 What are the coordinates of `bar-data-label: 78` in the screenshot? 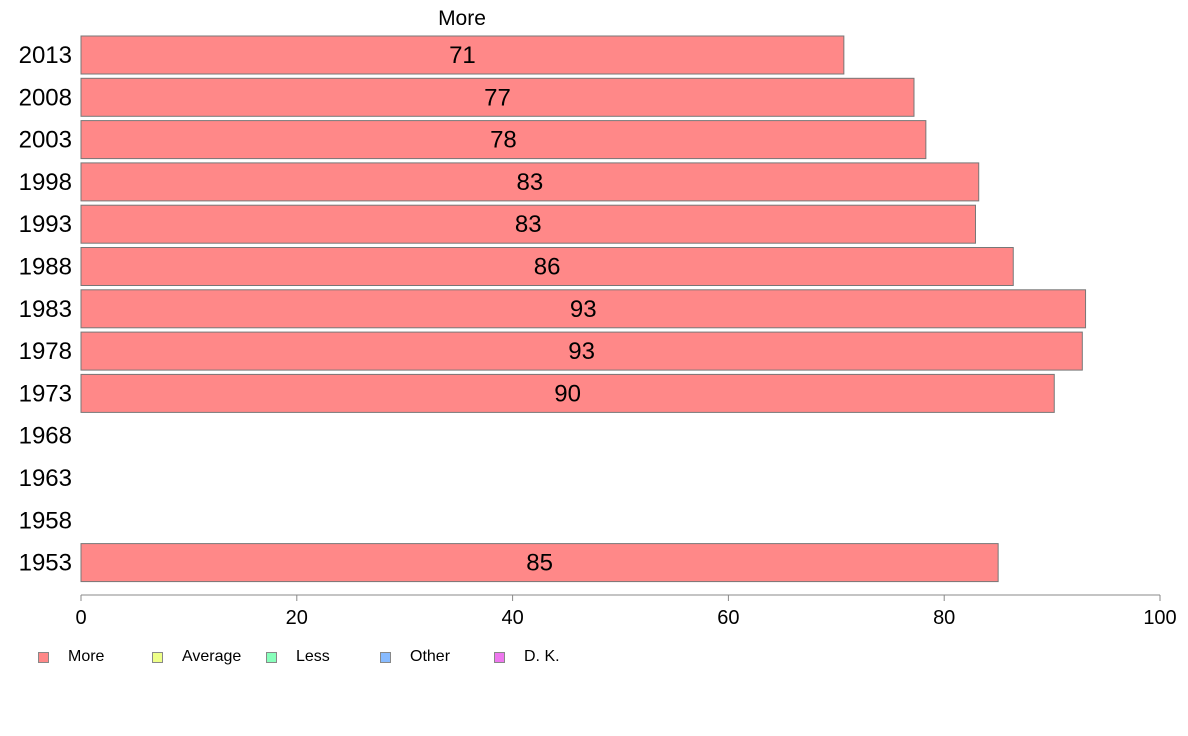 It's located at (503, 140).